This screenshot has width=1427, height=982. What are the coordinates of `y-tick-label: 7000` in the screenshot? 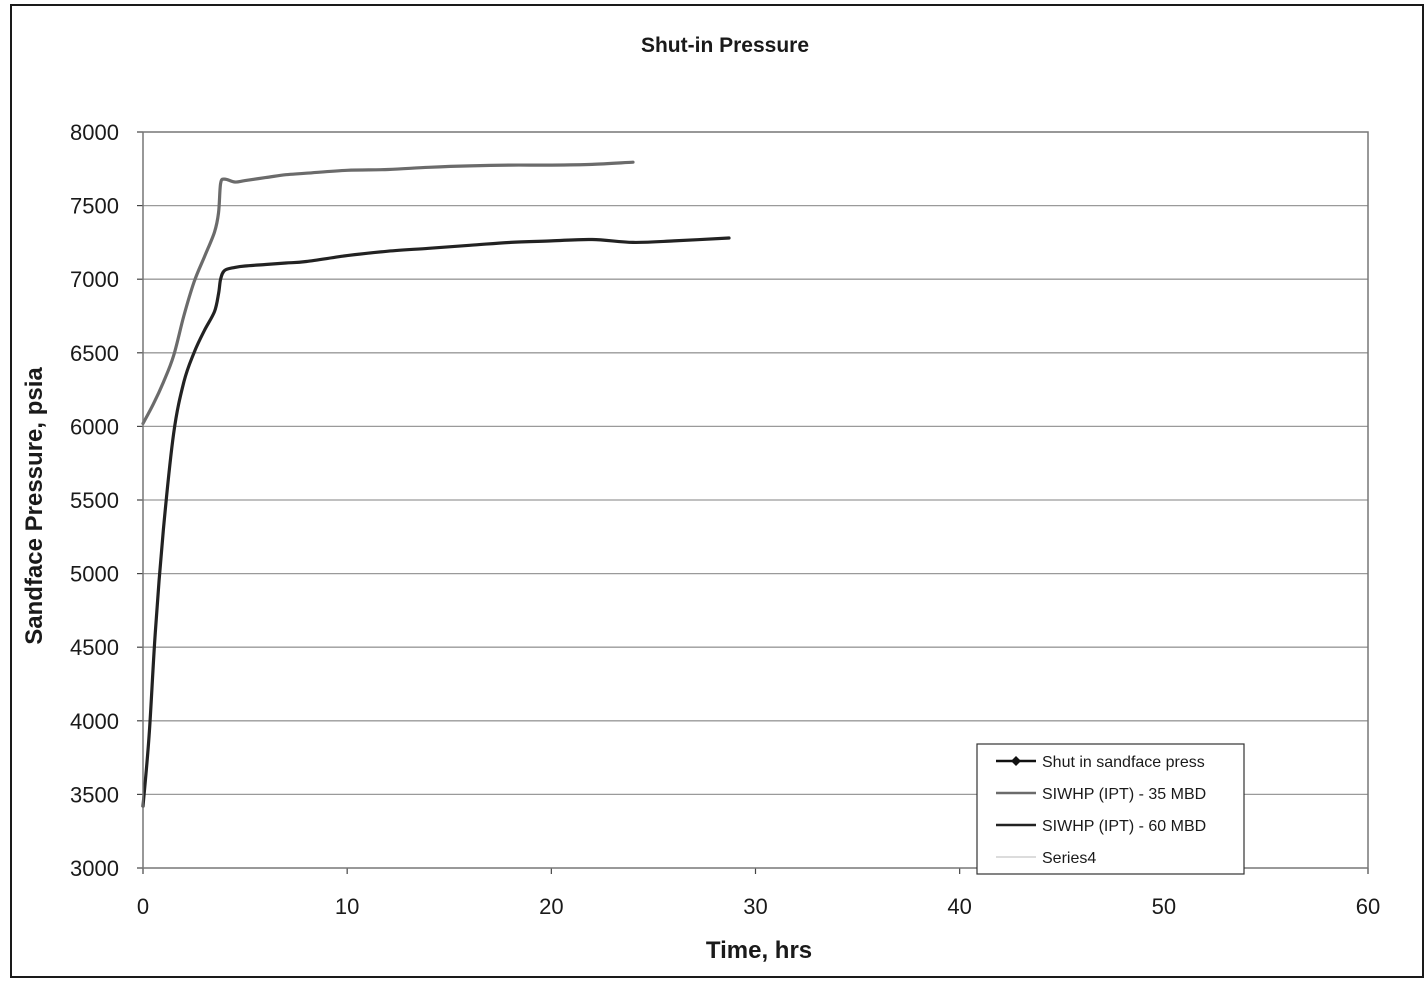 It's located at (94, 279).